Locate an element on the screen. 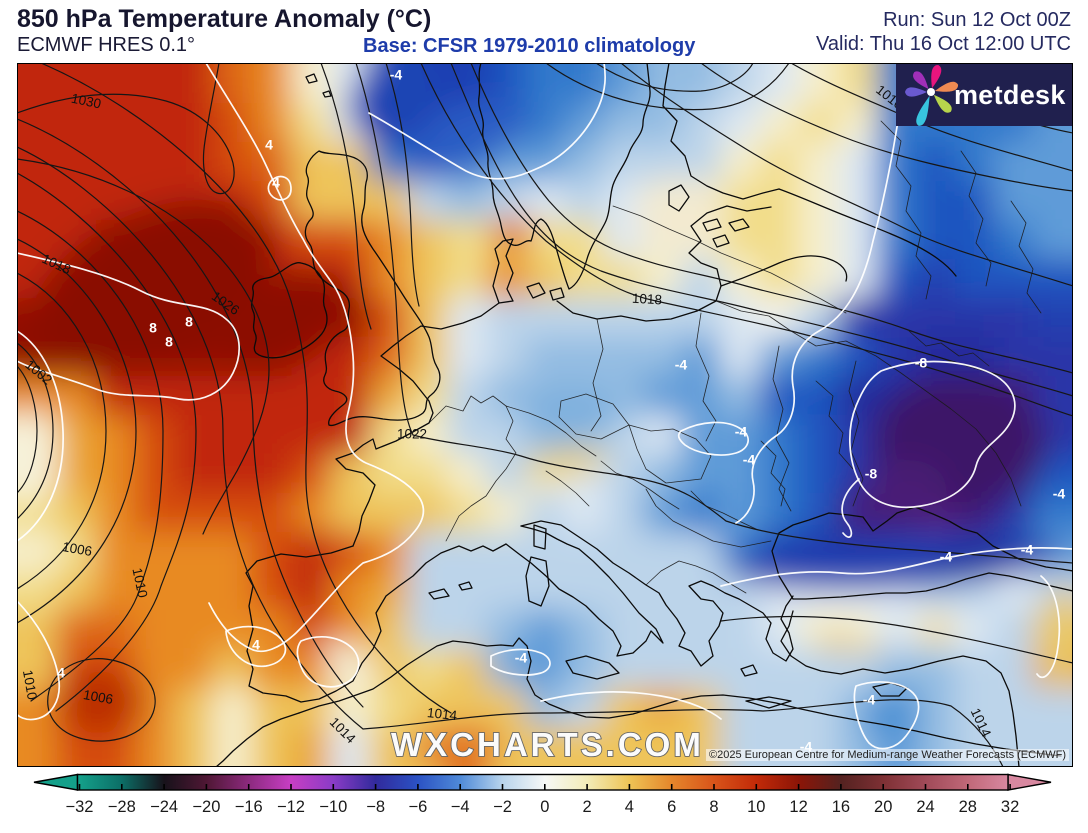  svg-text: 1014 is located at coordinates (442, 714).